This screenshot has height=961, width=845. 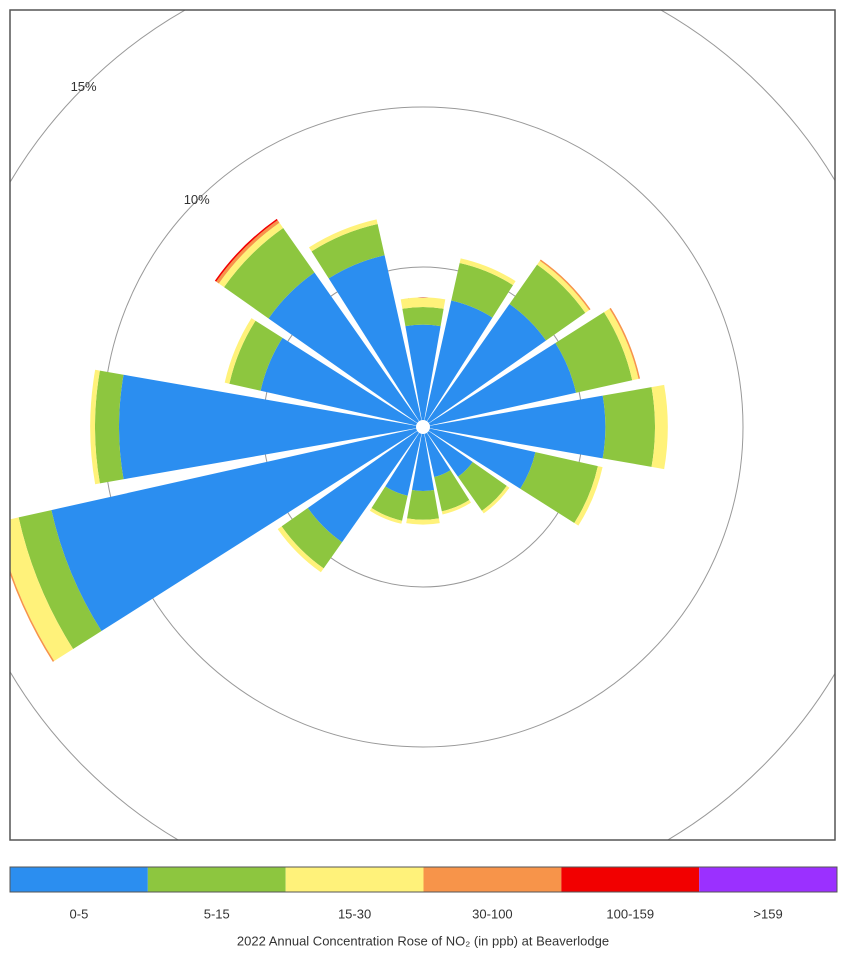 I want to click on colorbar: 0-5 5-15 15-30 30-100 100-159 >159, so click(x=423, y=893).